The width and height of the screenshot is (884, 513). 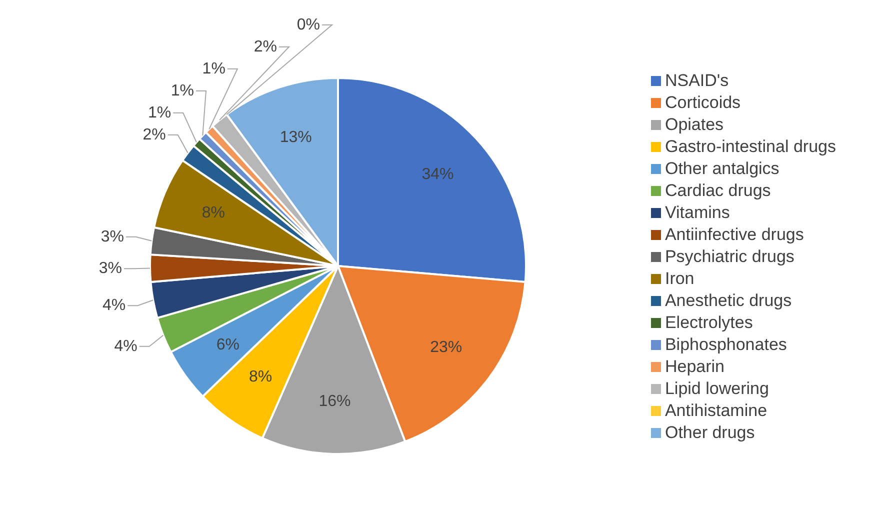 I want to click on data-label: 23%, so click(x=446, y=347).